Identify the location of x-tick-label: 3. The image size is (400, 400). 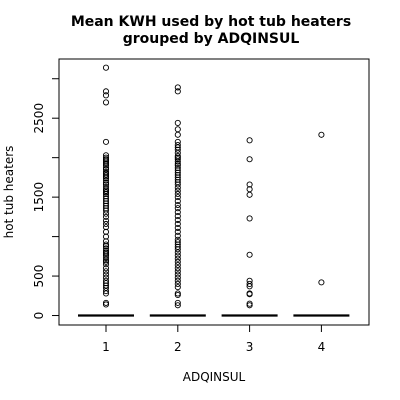
(250, 347).